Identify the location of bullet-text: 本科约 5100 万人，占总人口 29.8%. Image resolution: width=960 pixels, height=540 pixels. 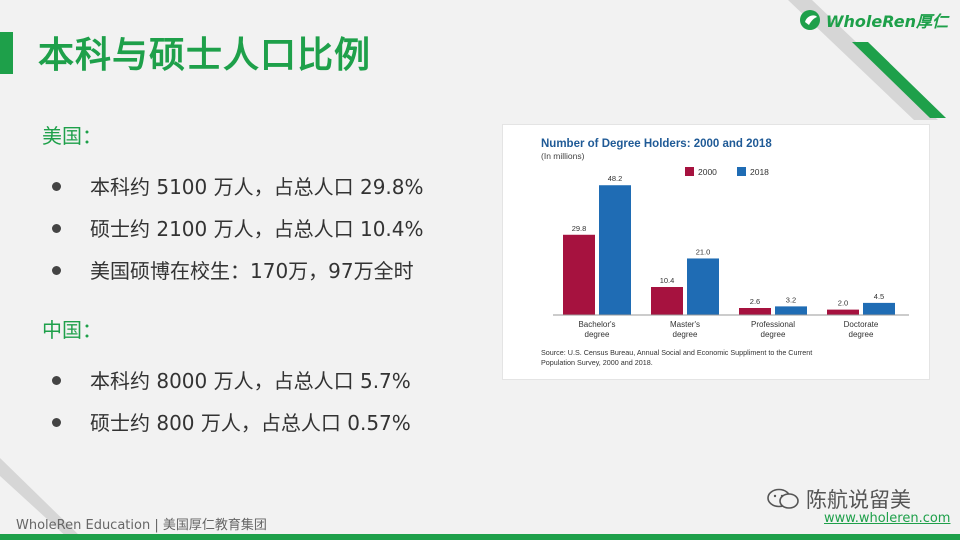
(257, 187).